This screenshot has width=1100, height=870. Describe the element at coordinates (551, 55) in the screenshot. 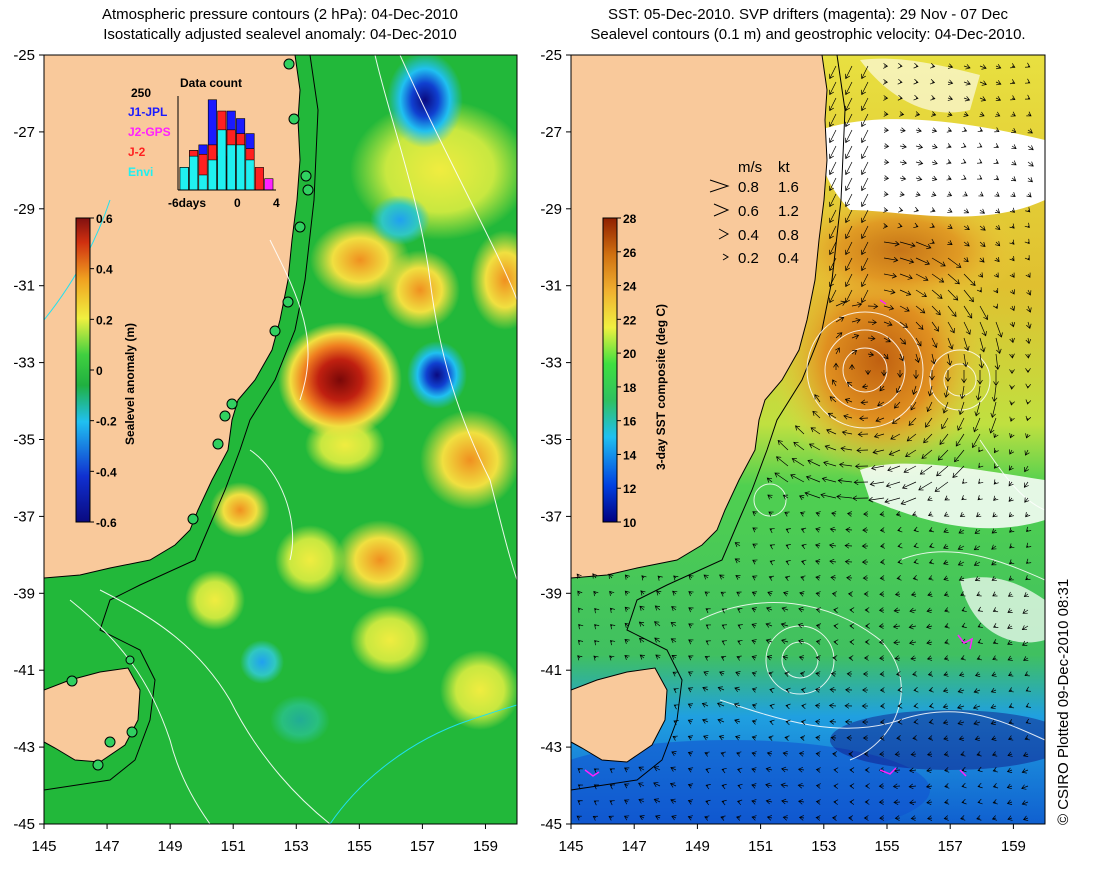

I see `lat-tick-label: -25` at that location.